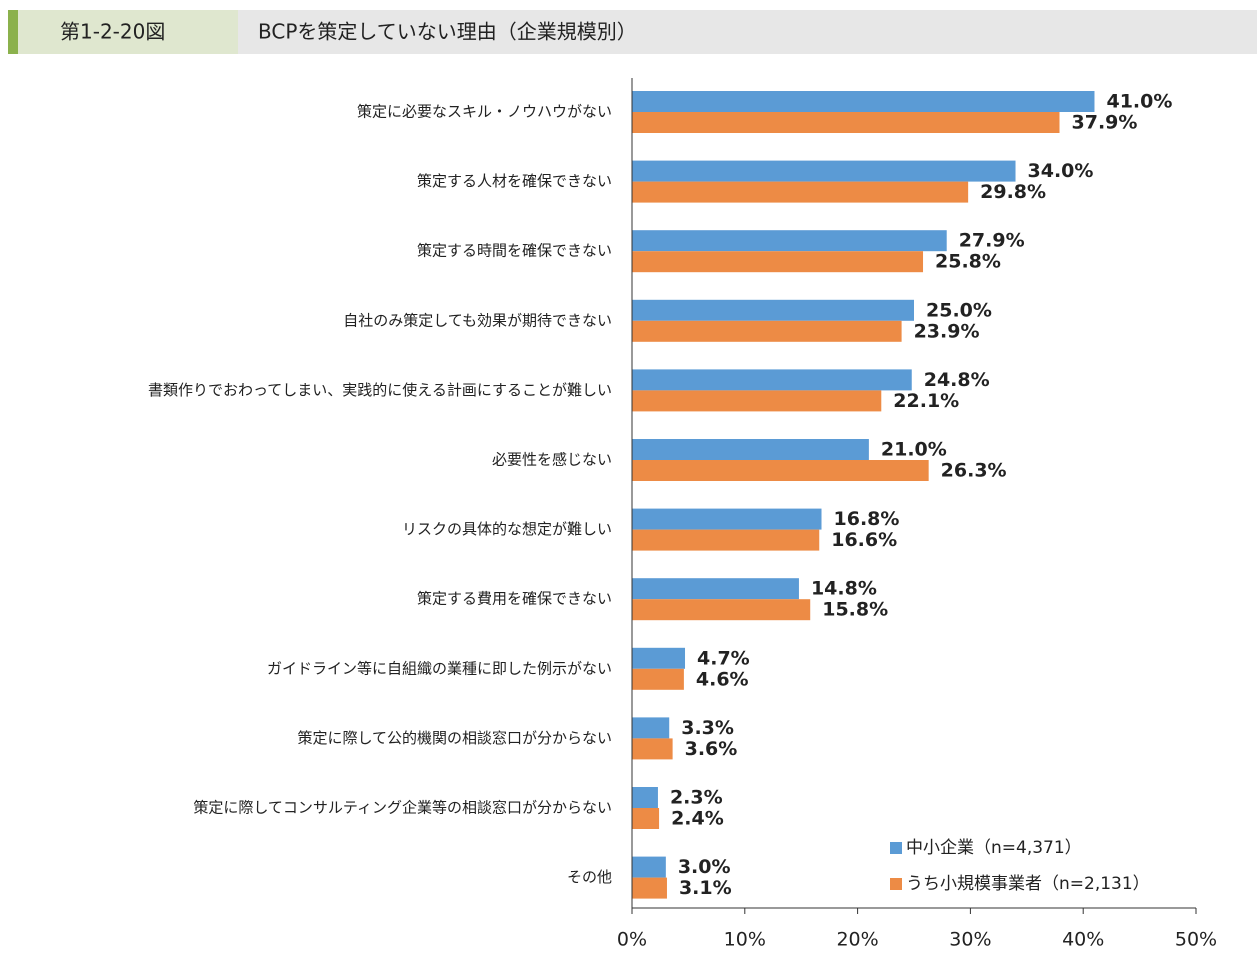 This screenshot has width=1257, height=956. I want to click on value-label: 4.7%, so click(723, 658).